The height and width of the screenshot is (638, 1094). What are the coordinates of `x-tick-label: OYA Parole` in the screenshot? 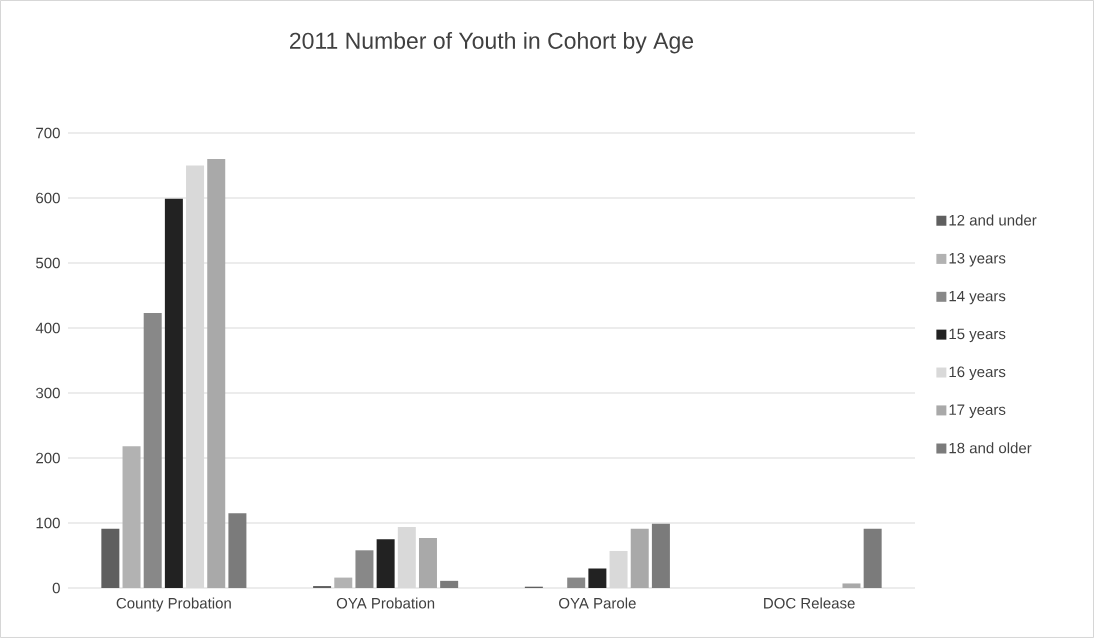 It's located at (597, 603).